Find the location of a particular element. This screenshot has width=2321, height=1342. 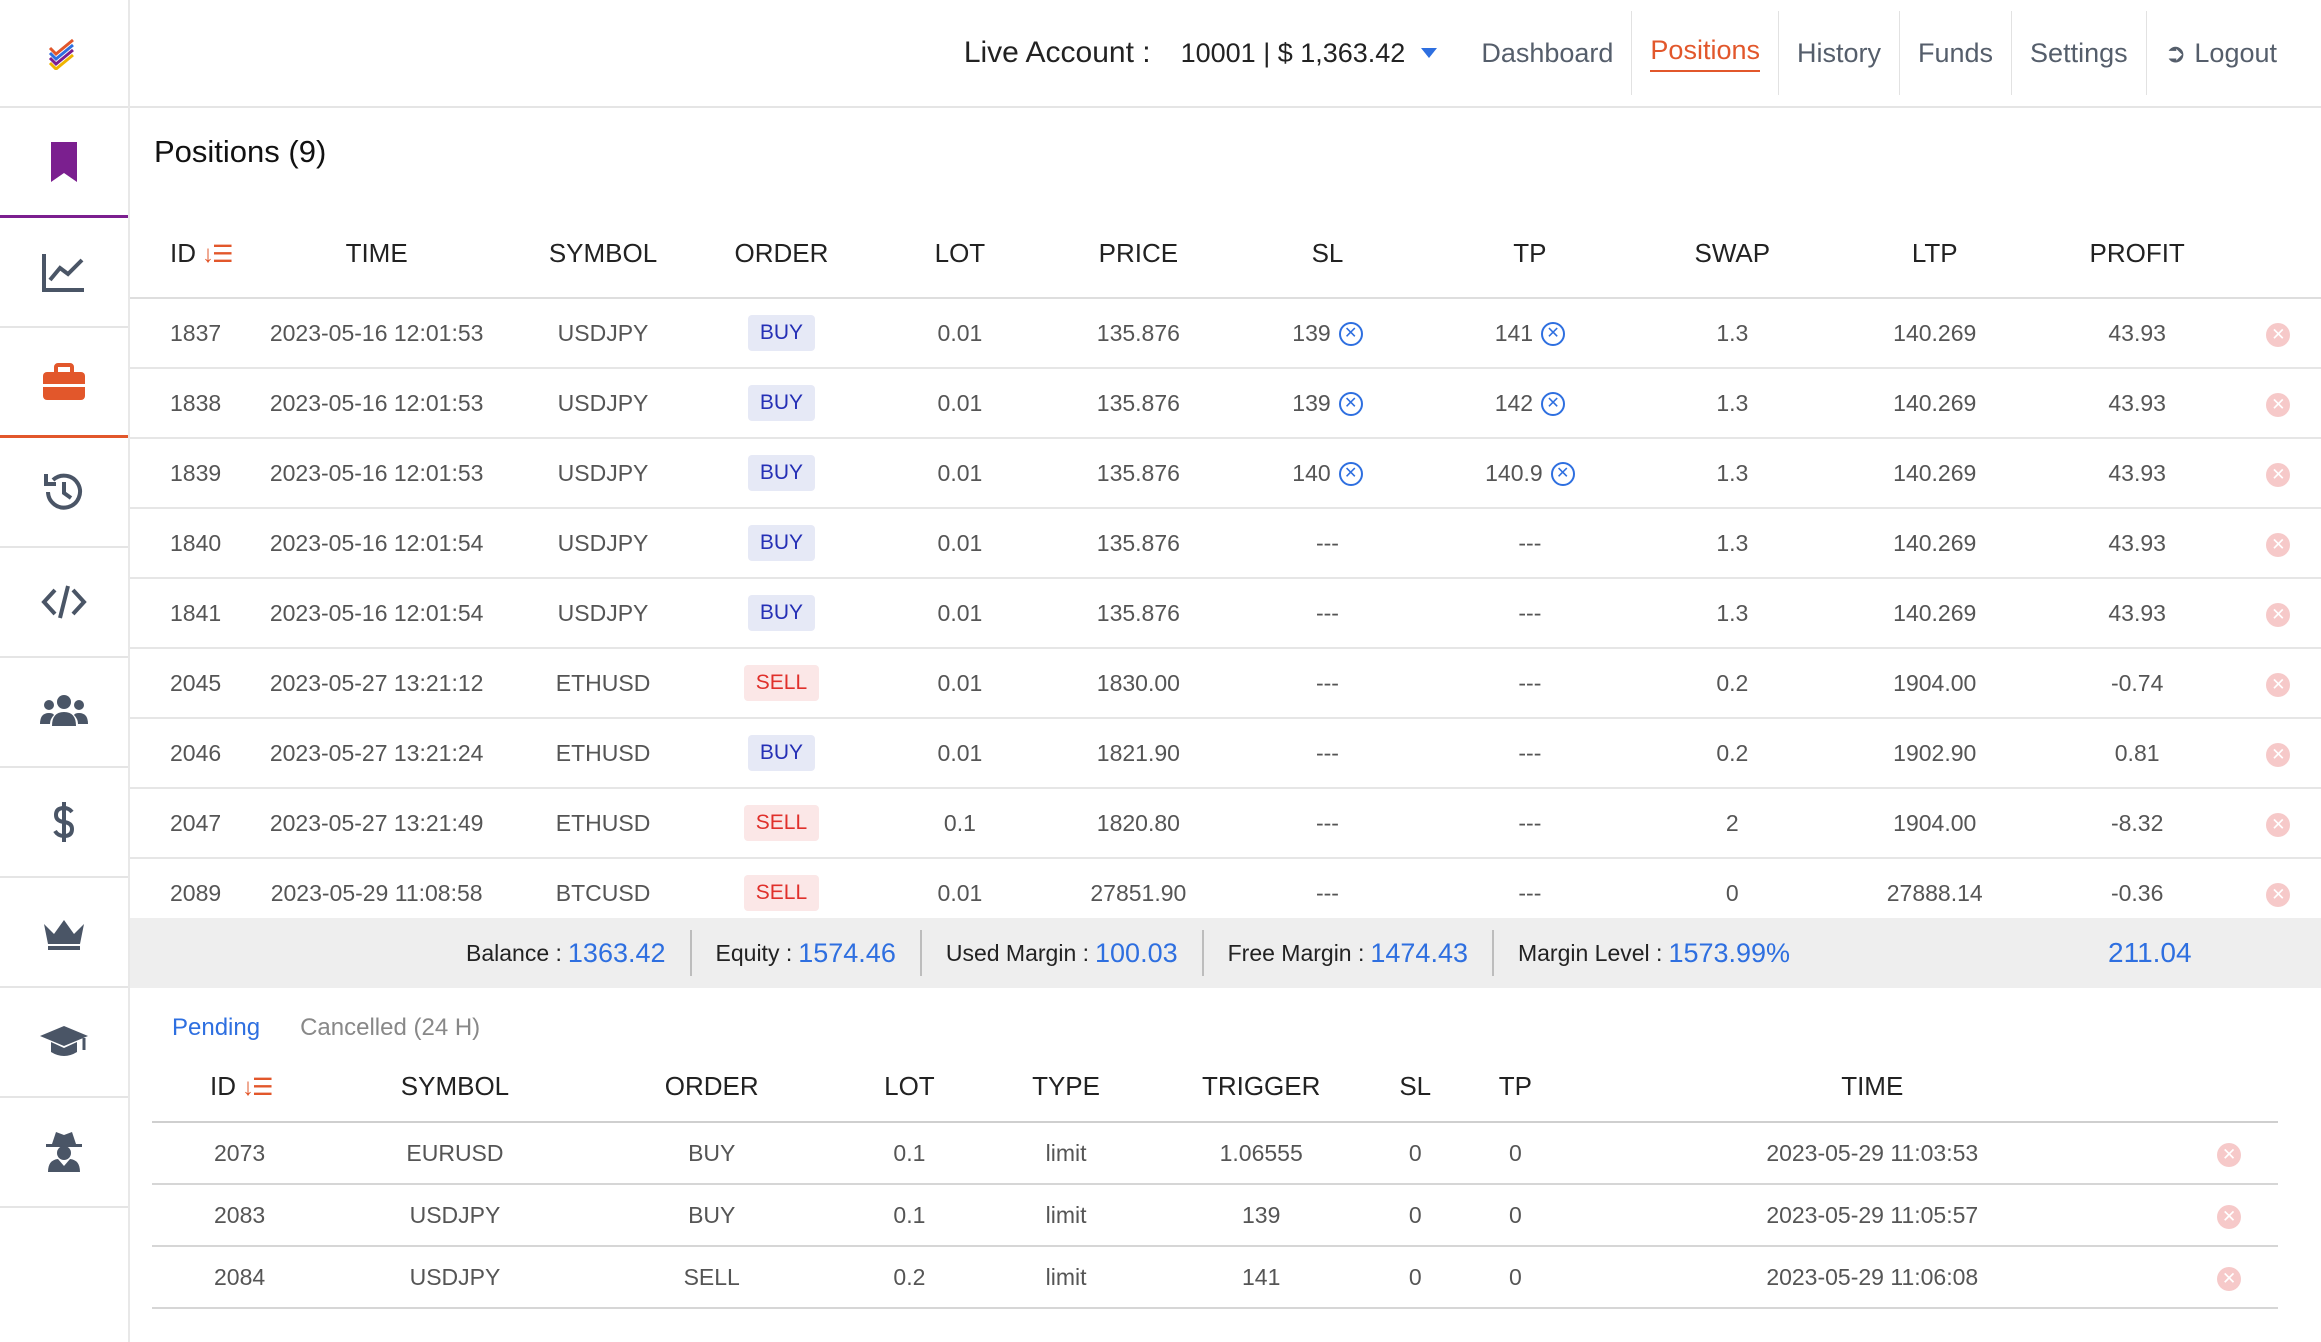

sidebar-item-users is located at coordinates (64, 713).